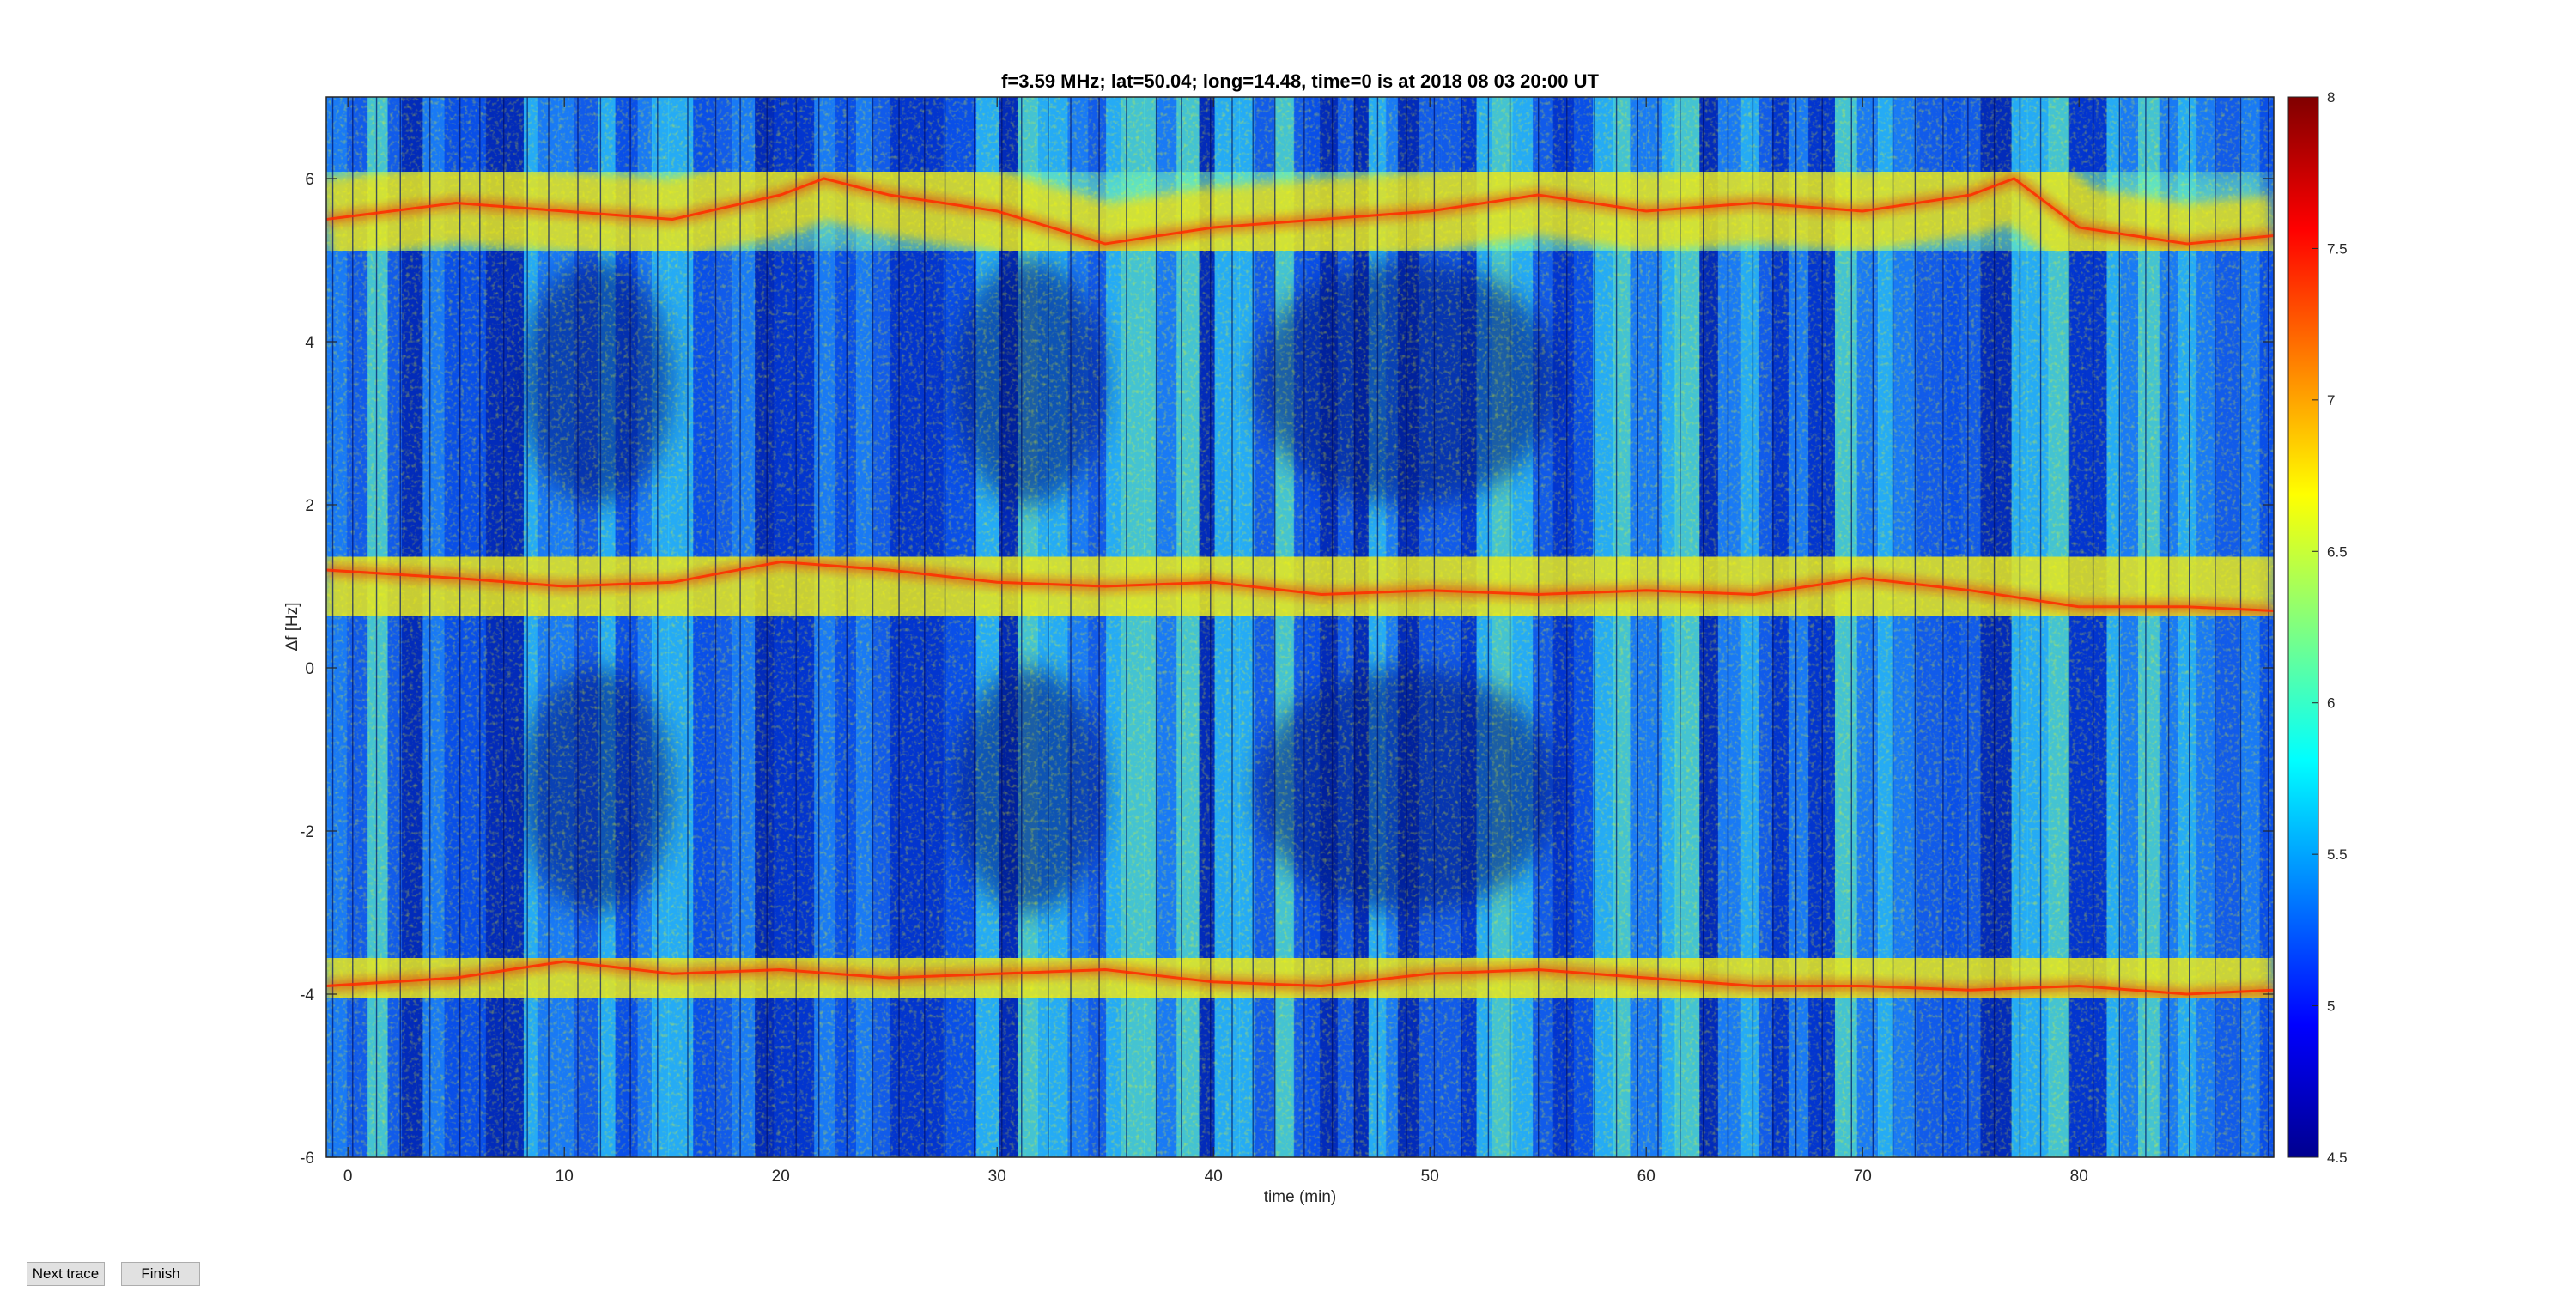 The height and width of the screenshot is (1292, 2576). I want to click on colorbar-tick-label-6: 6, so click(2331, 703).